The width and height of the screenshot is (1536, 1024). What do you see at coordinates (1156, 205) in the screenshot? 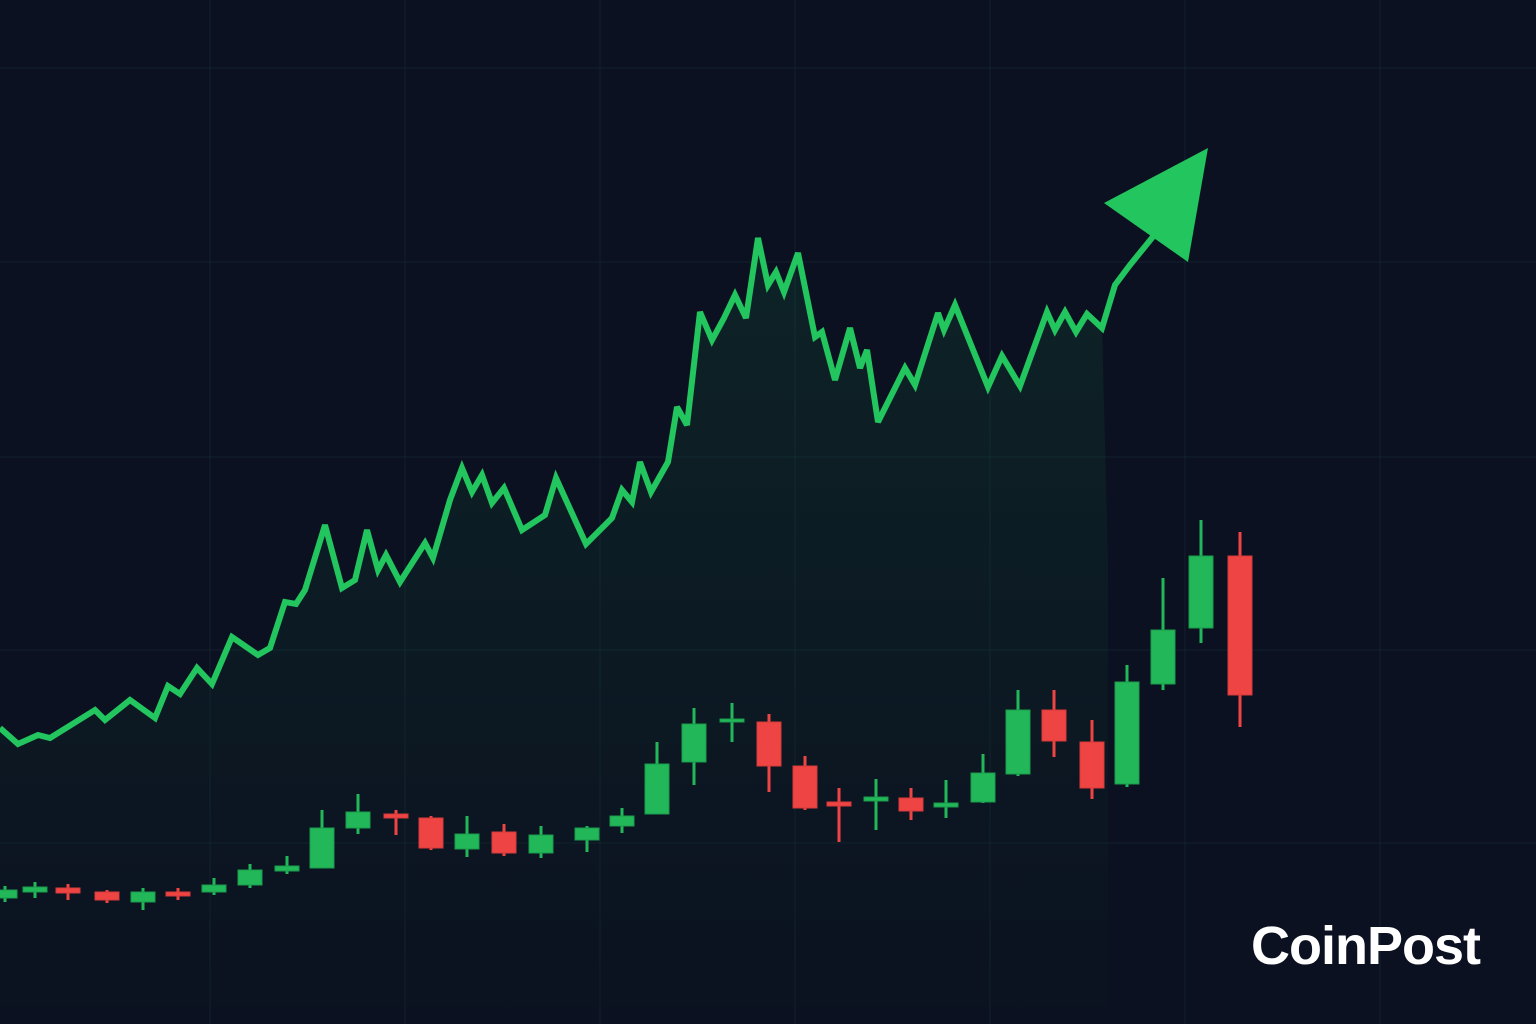
I see `arrow-head` at bounding box center [1156, 205].